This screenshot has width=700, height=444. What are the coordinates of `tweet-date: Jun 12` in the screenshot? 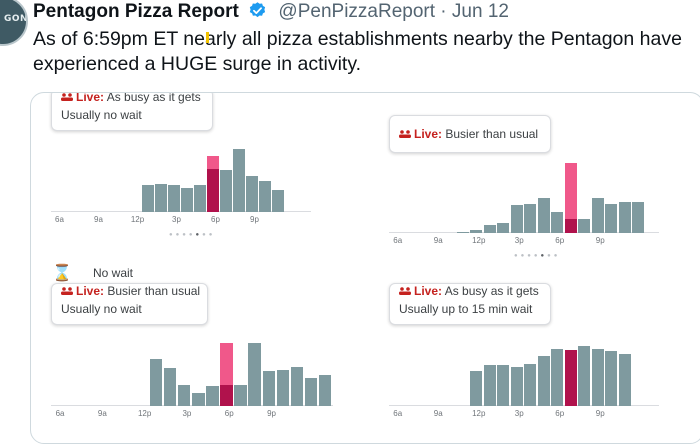 It's located at (480, 11).